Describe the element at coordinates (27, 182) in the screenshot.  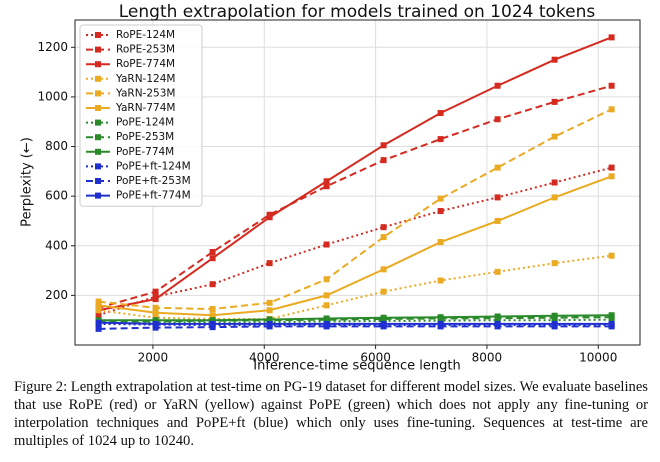
I see `y-axis-label: Perplexity (←)` at that location.